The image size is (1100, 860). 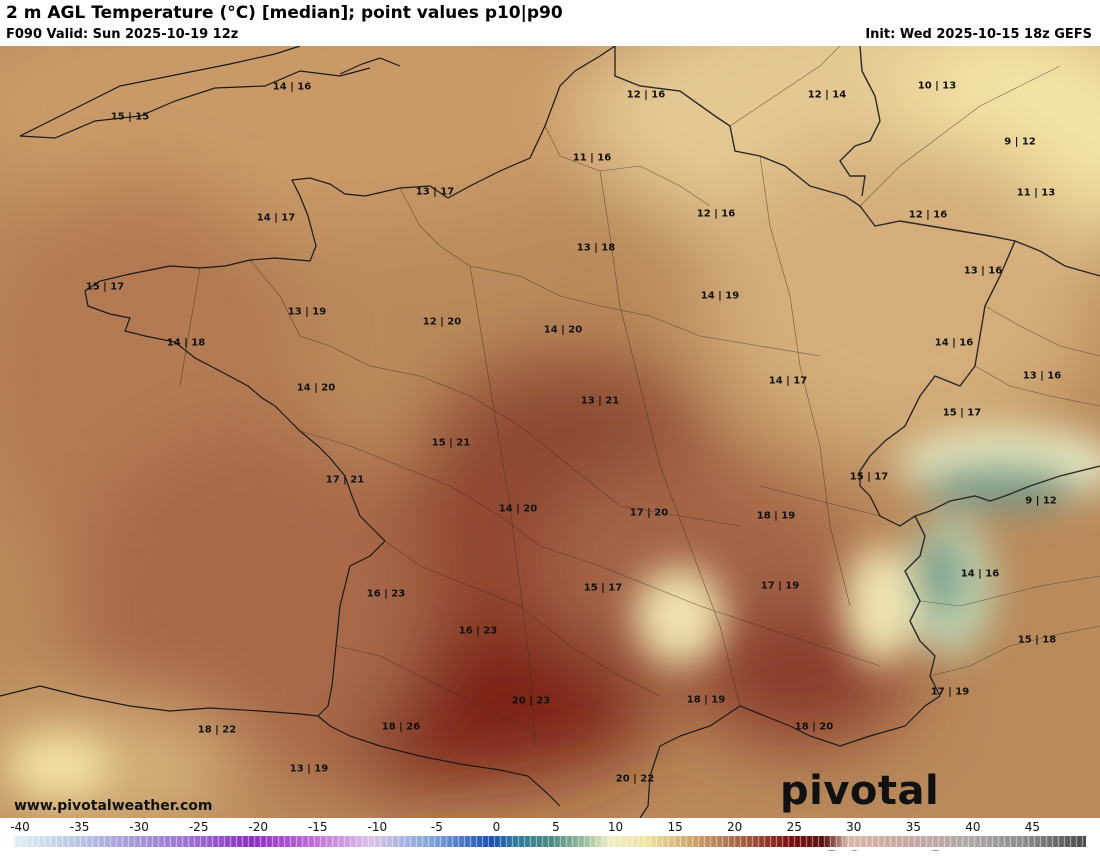 What do you see at coordinates (20, 827) in the screenshot?
I see `color-scale-tick: -40` at bounding box center [20, 827].